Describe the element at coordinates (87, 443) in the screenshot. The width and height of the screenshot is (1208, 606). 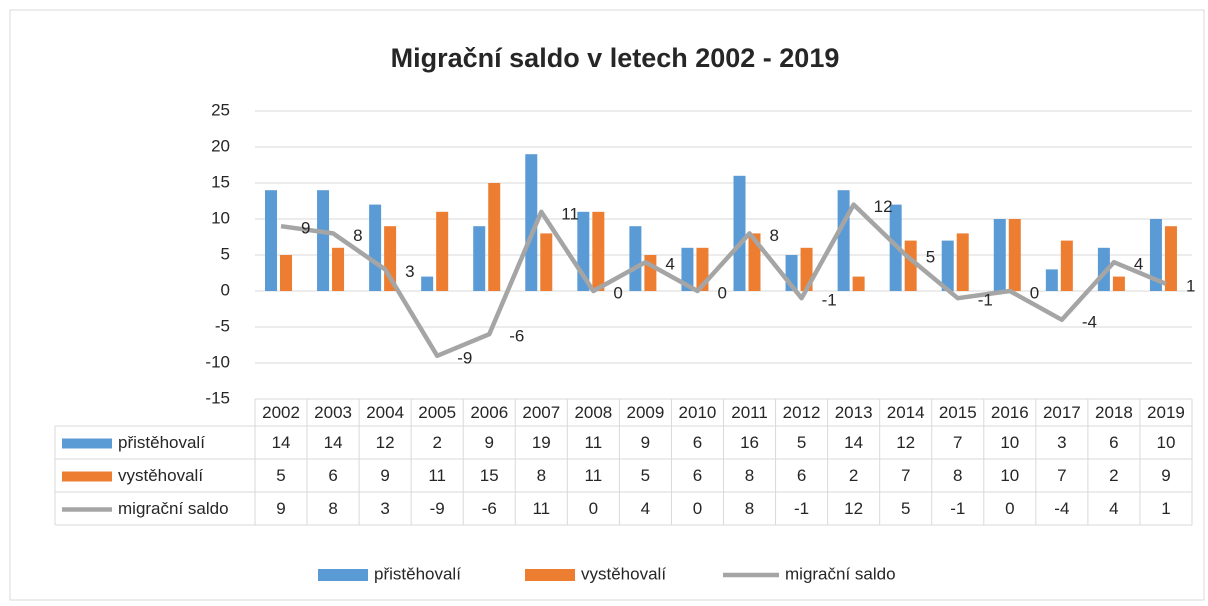
I see `table-key` at that location.